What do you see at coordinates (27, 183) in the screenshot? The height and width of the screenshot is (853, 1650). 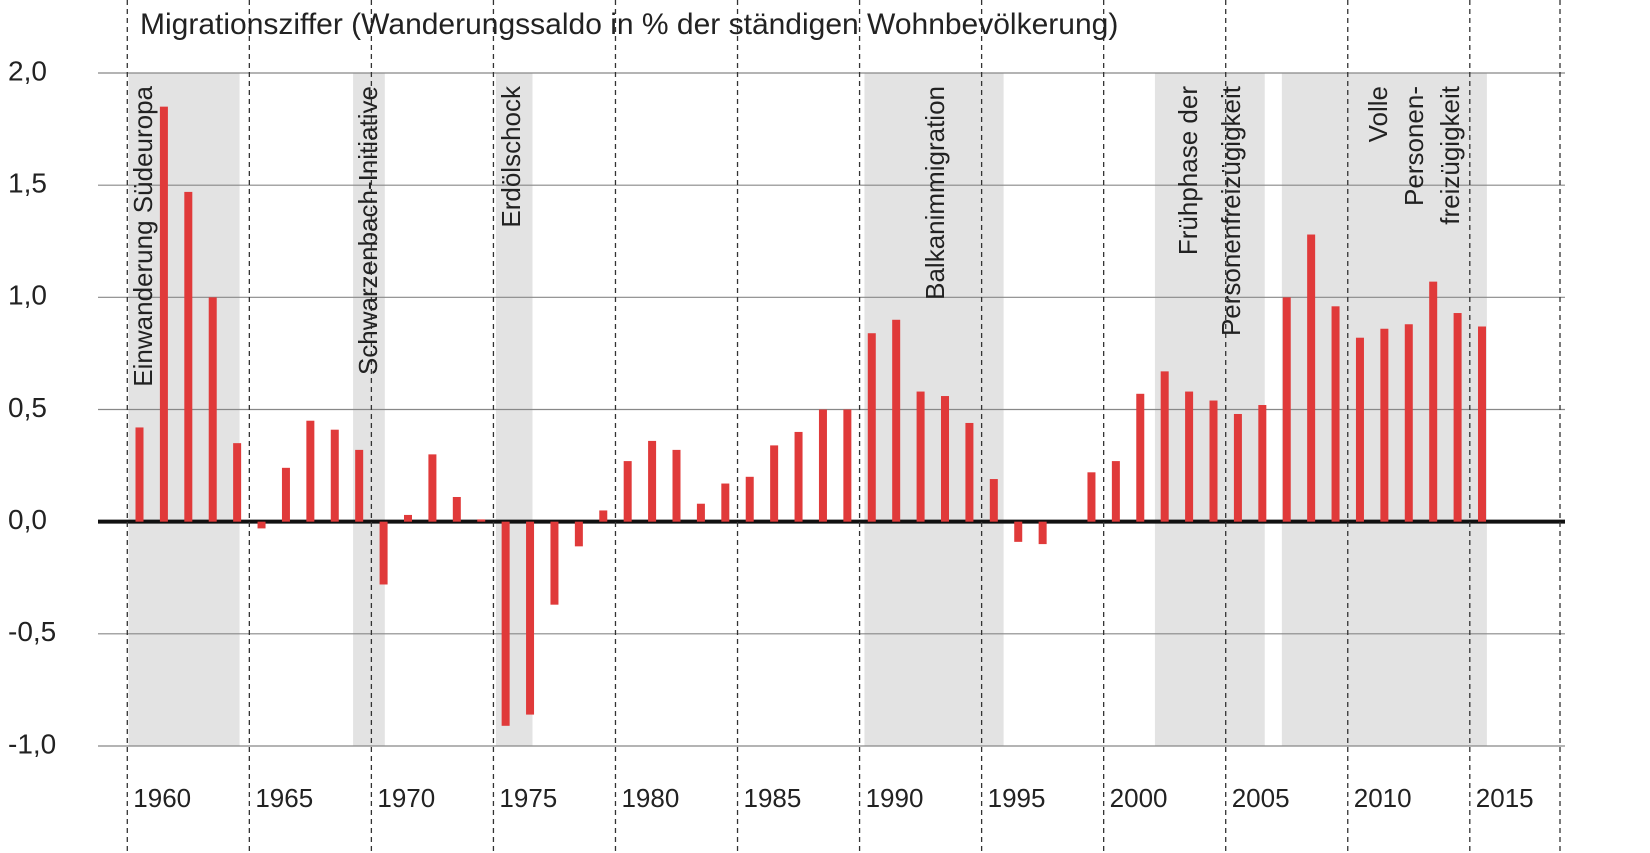 I see `y-tick-label: 1,5` at bounding box center [27, 183].